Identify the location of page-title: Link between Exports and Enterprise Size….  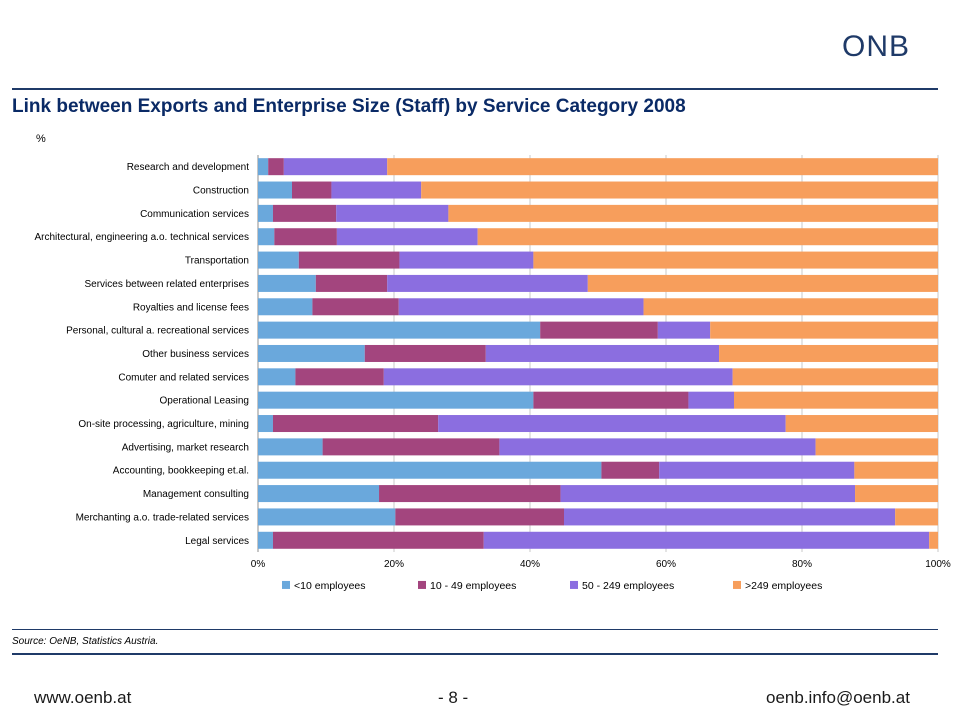
(349, 106).